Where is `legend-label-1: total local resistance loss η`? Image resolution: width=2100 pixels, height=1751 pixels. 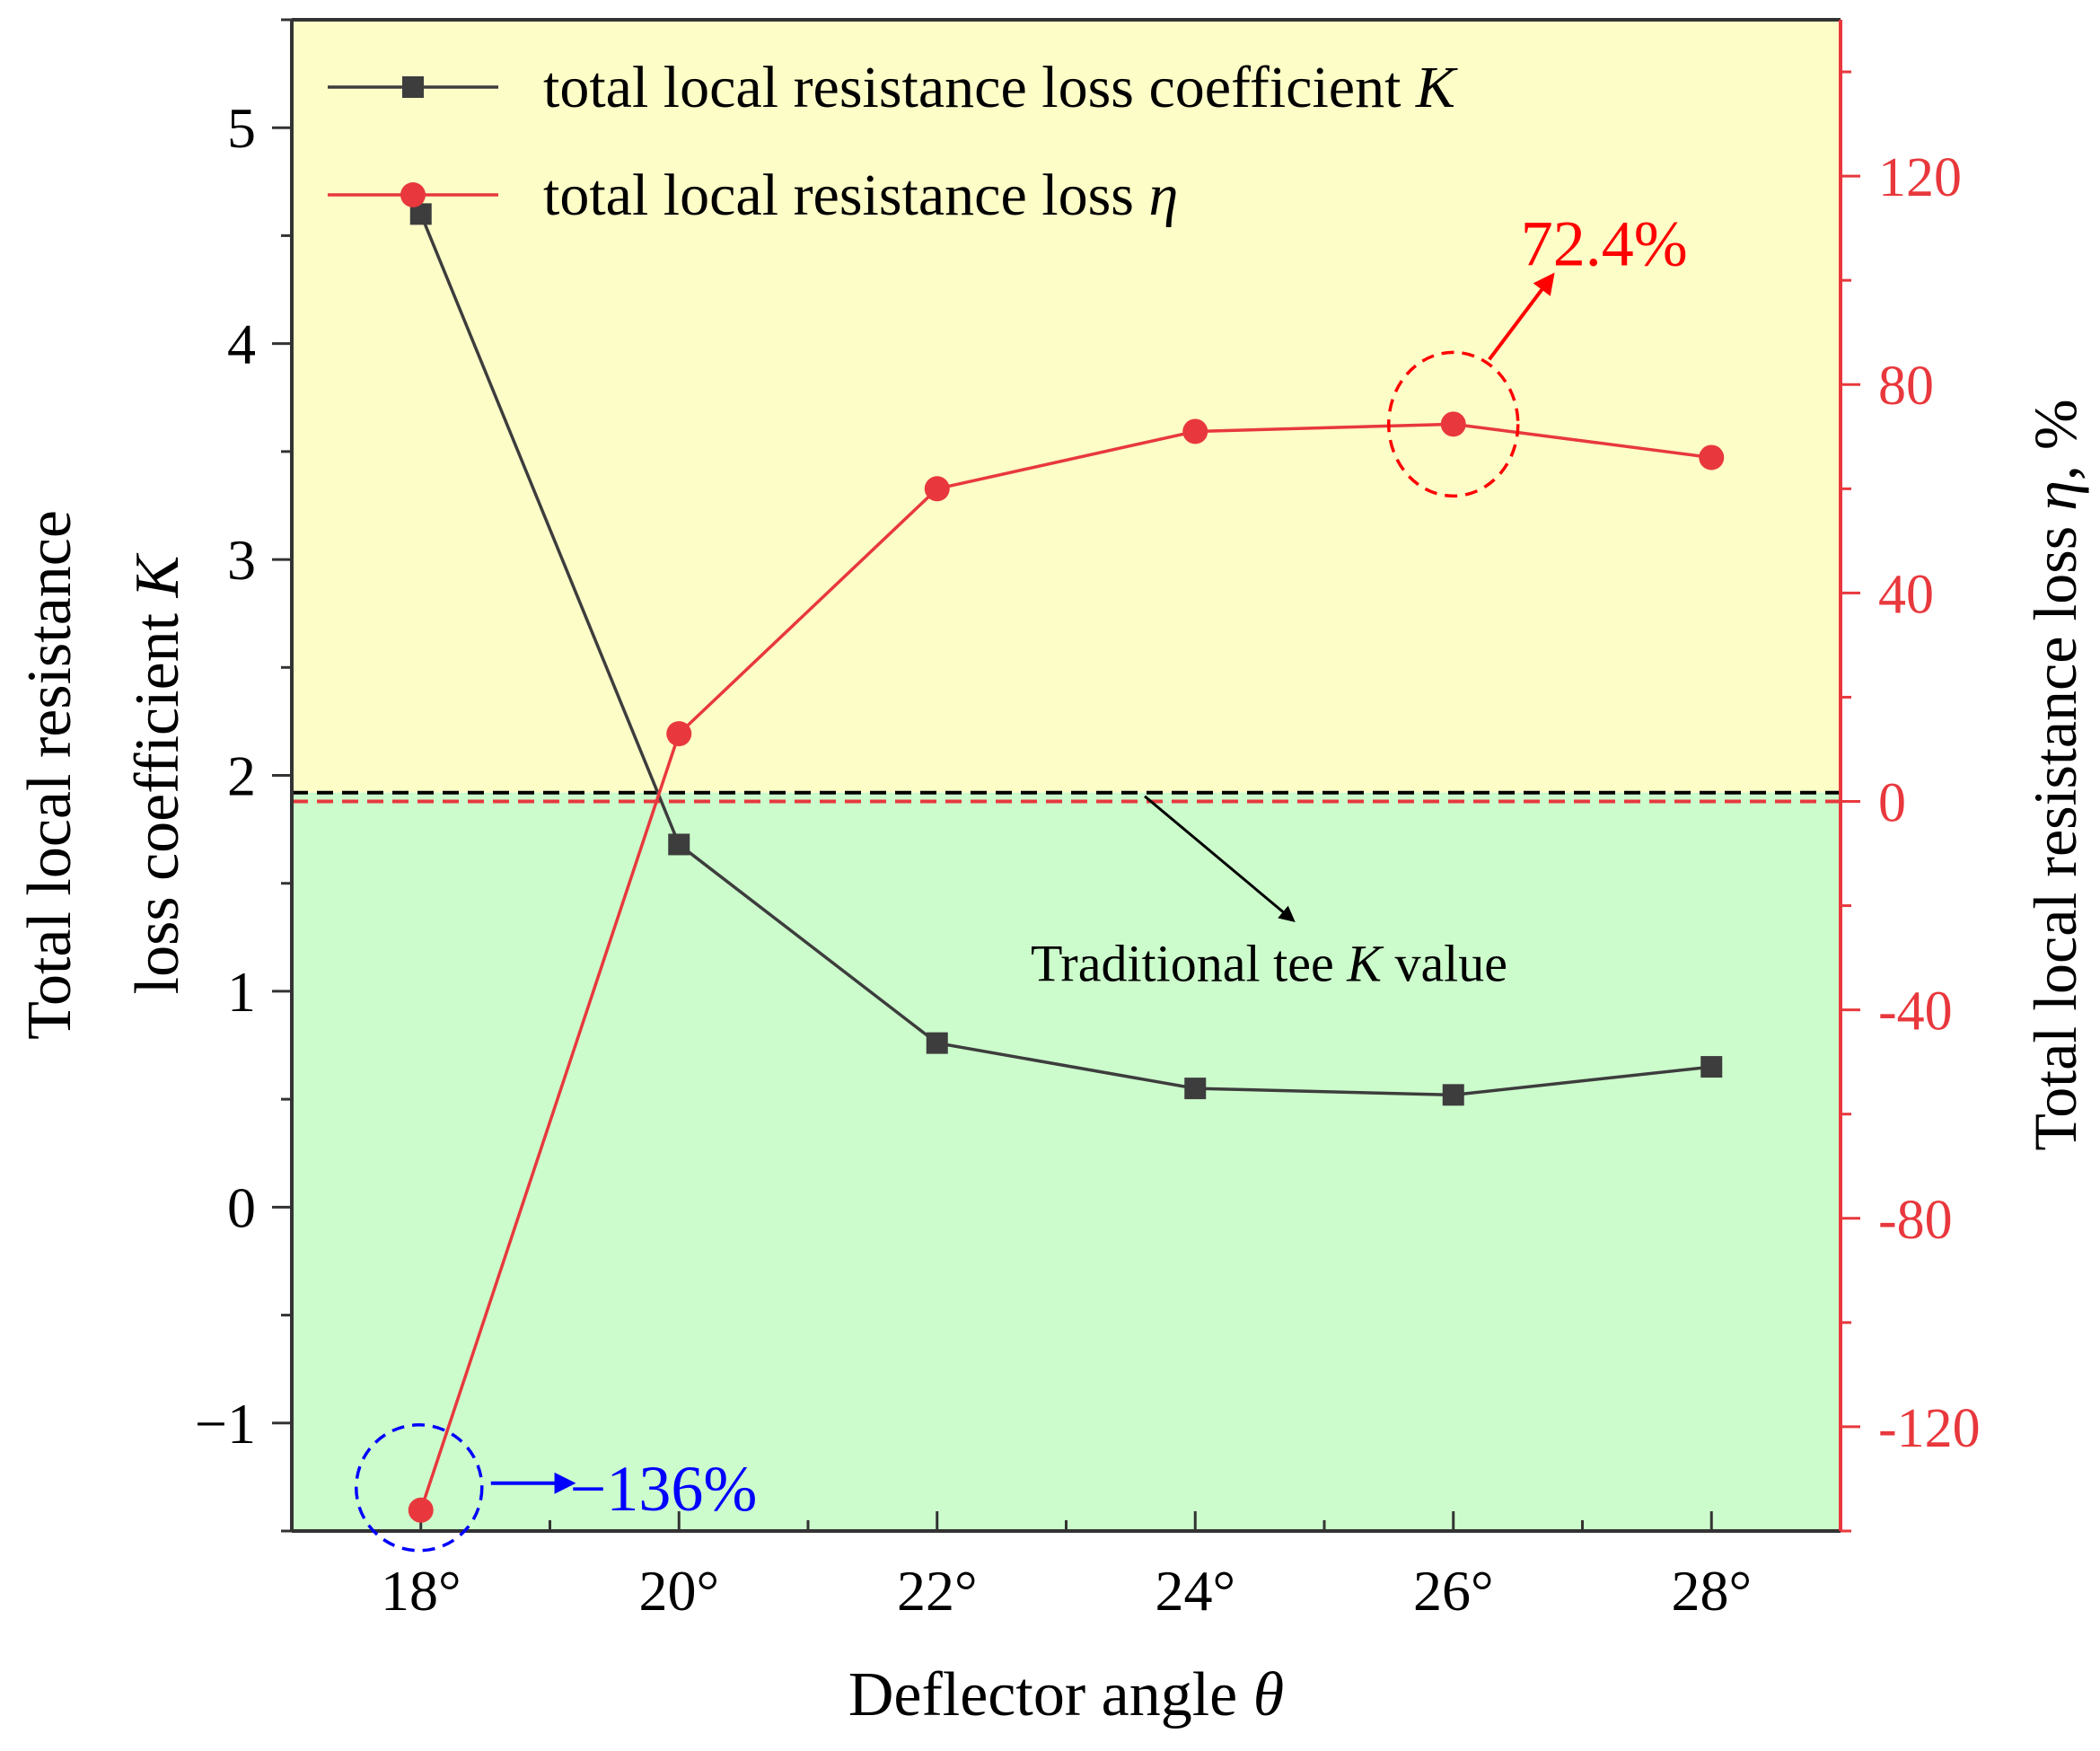
legend-label-1: total local resistance loss η is located at coordinates (860, 195).